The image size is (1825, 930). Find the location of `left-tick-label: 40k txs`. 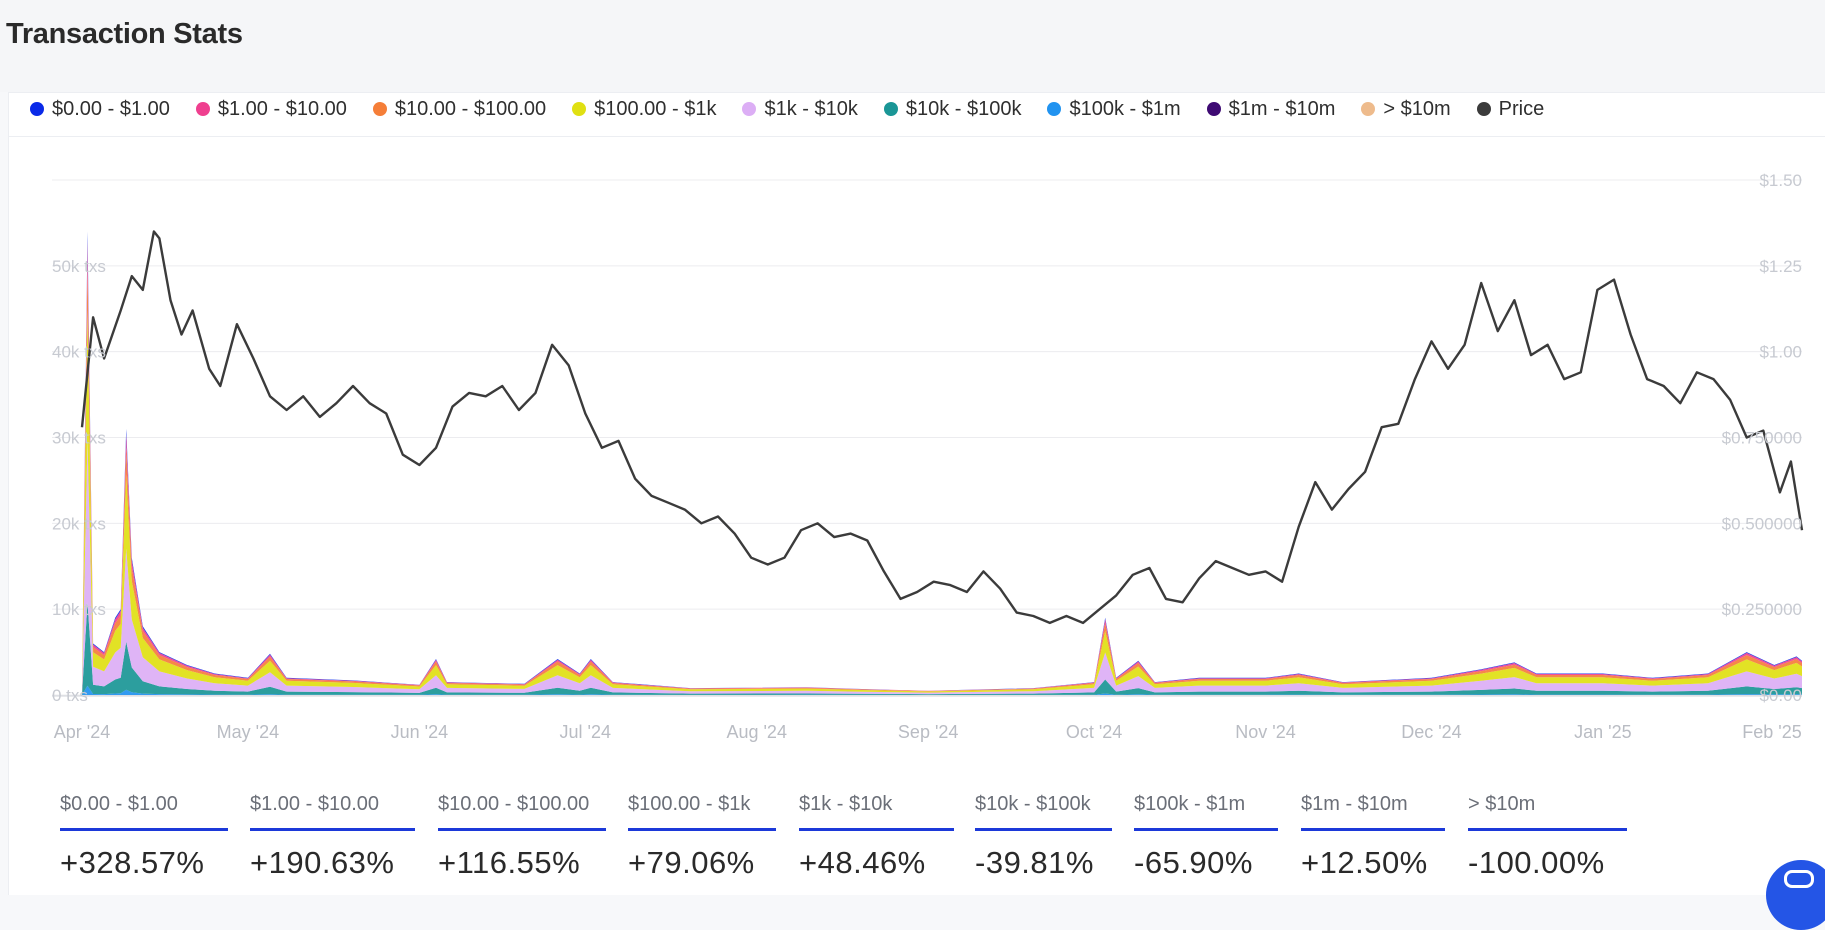

left-tick-label: 40k txs is located at coordinates (79, 352).